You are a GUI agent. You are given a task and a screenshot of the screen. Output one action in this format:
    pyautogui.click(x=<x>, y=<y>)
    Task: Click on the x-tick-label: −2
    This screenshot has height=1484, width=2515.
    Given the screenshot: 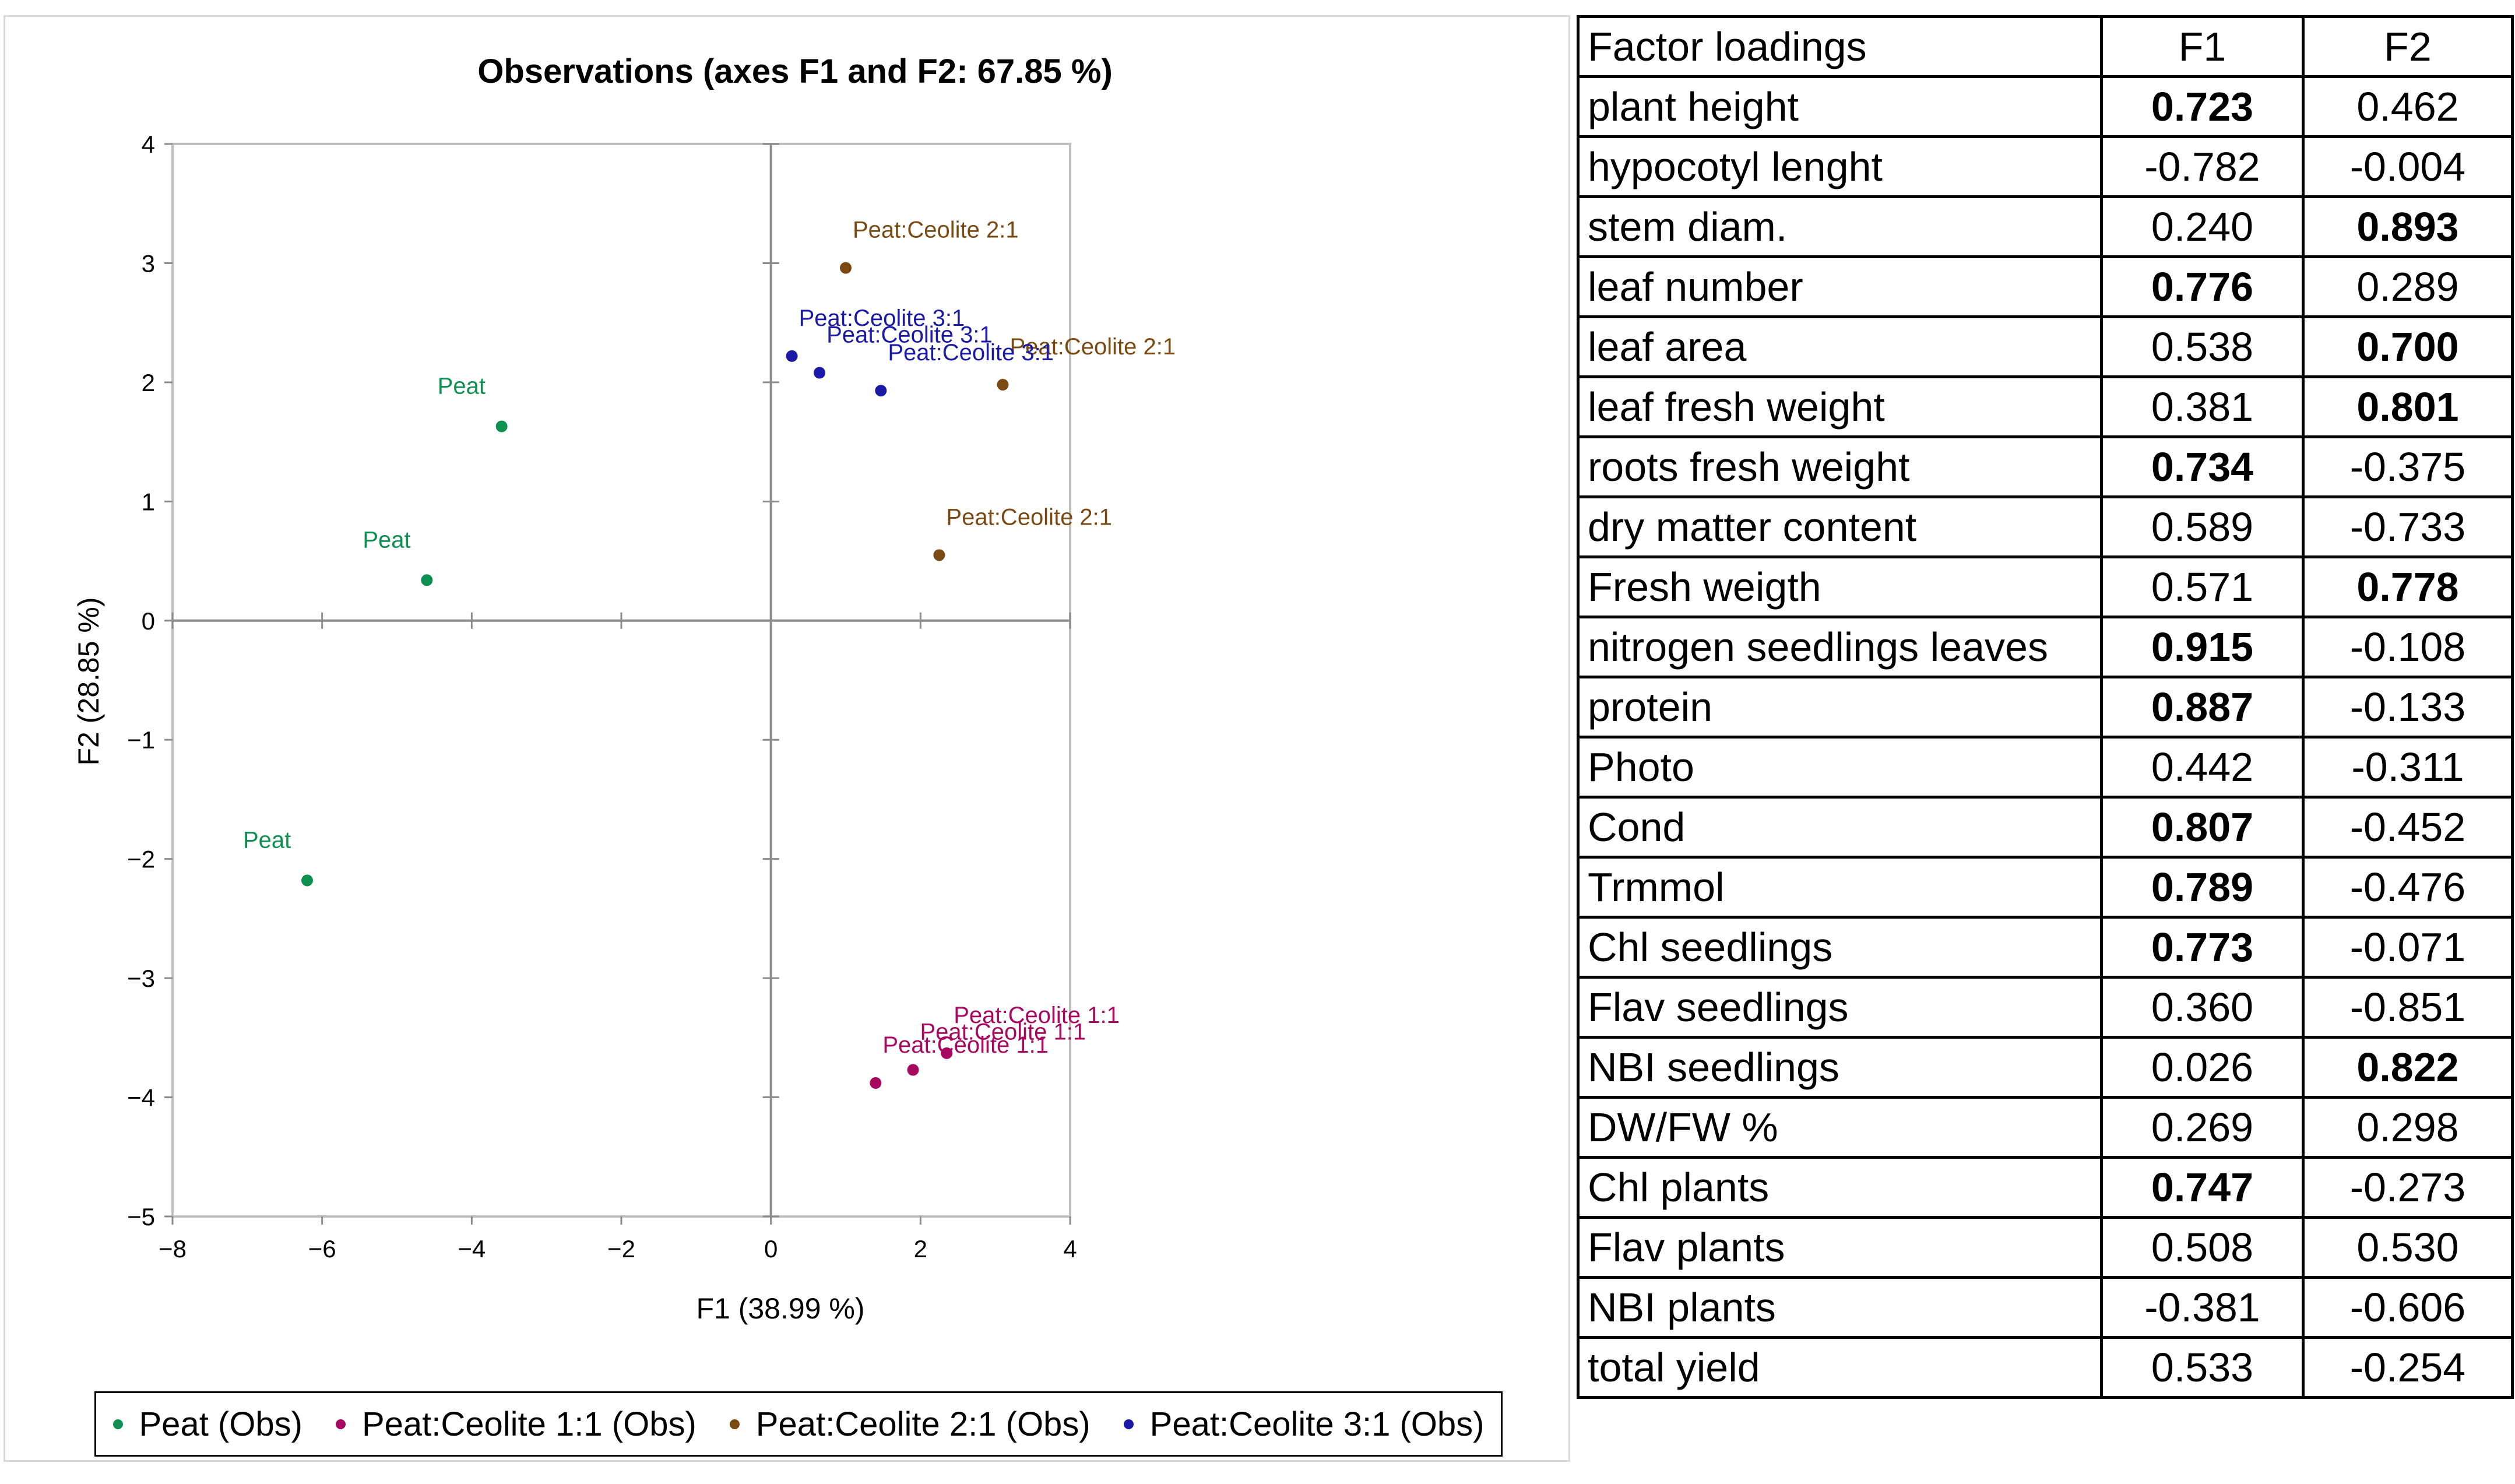 What is the action you would take?
    pyautogui.click(x=621, y=1249)
    